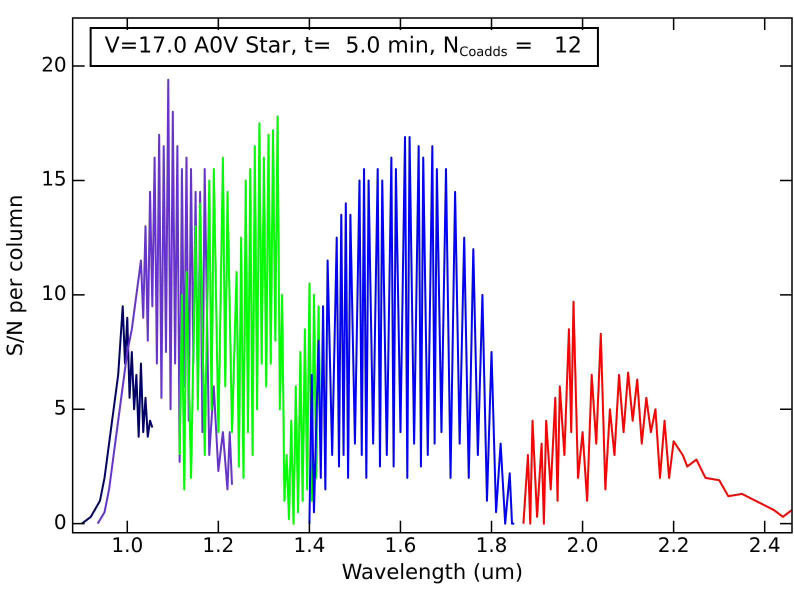 The image size is (794, 590). I want to click on x-tick-label: 2.2, so click(674, 545).